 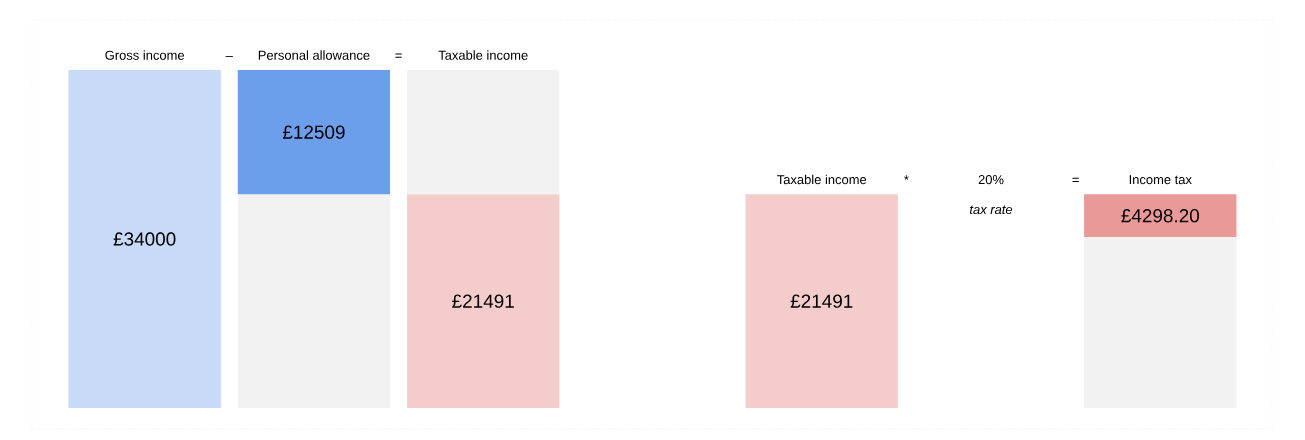 What do you see at coordinates (1075, 180) in the screenshot?
I see `annotation: =` at bounding box center [1075, 180].